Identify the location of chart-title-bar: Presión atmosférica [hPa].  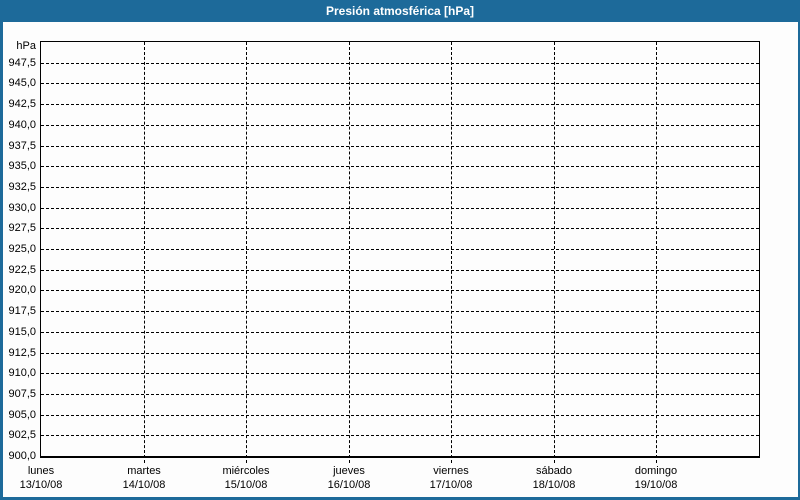
(400, 11).